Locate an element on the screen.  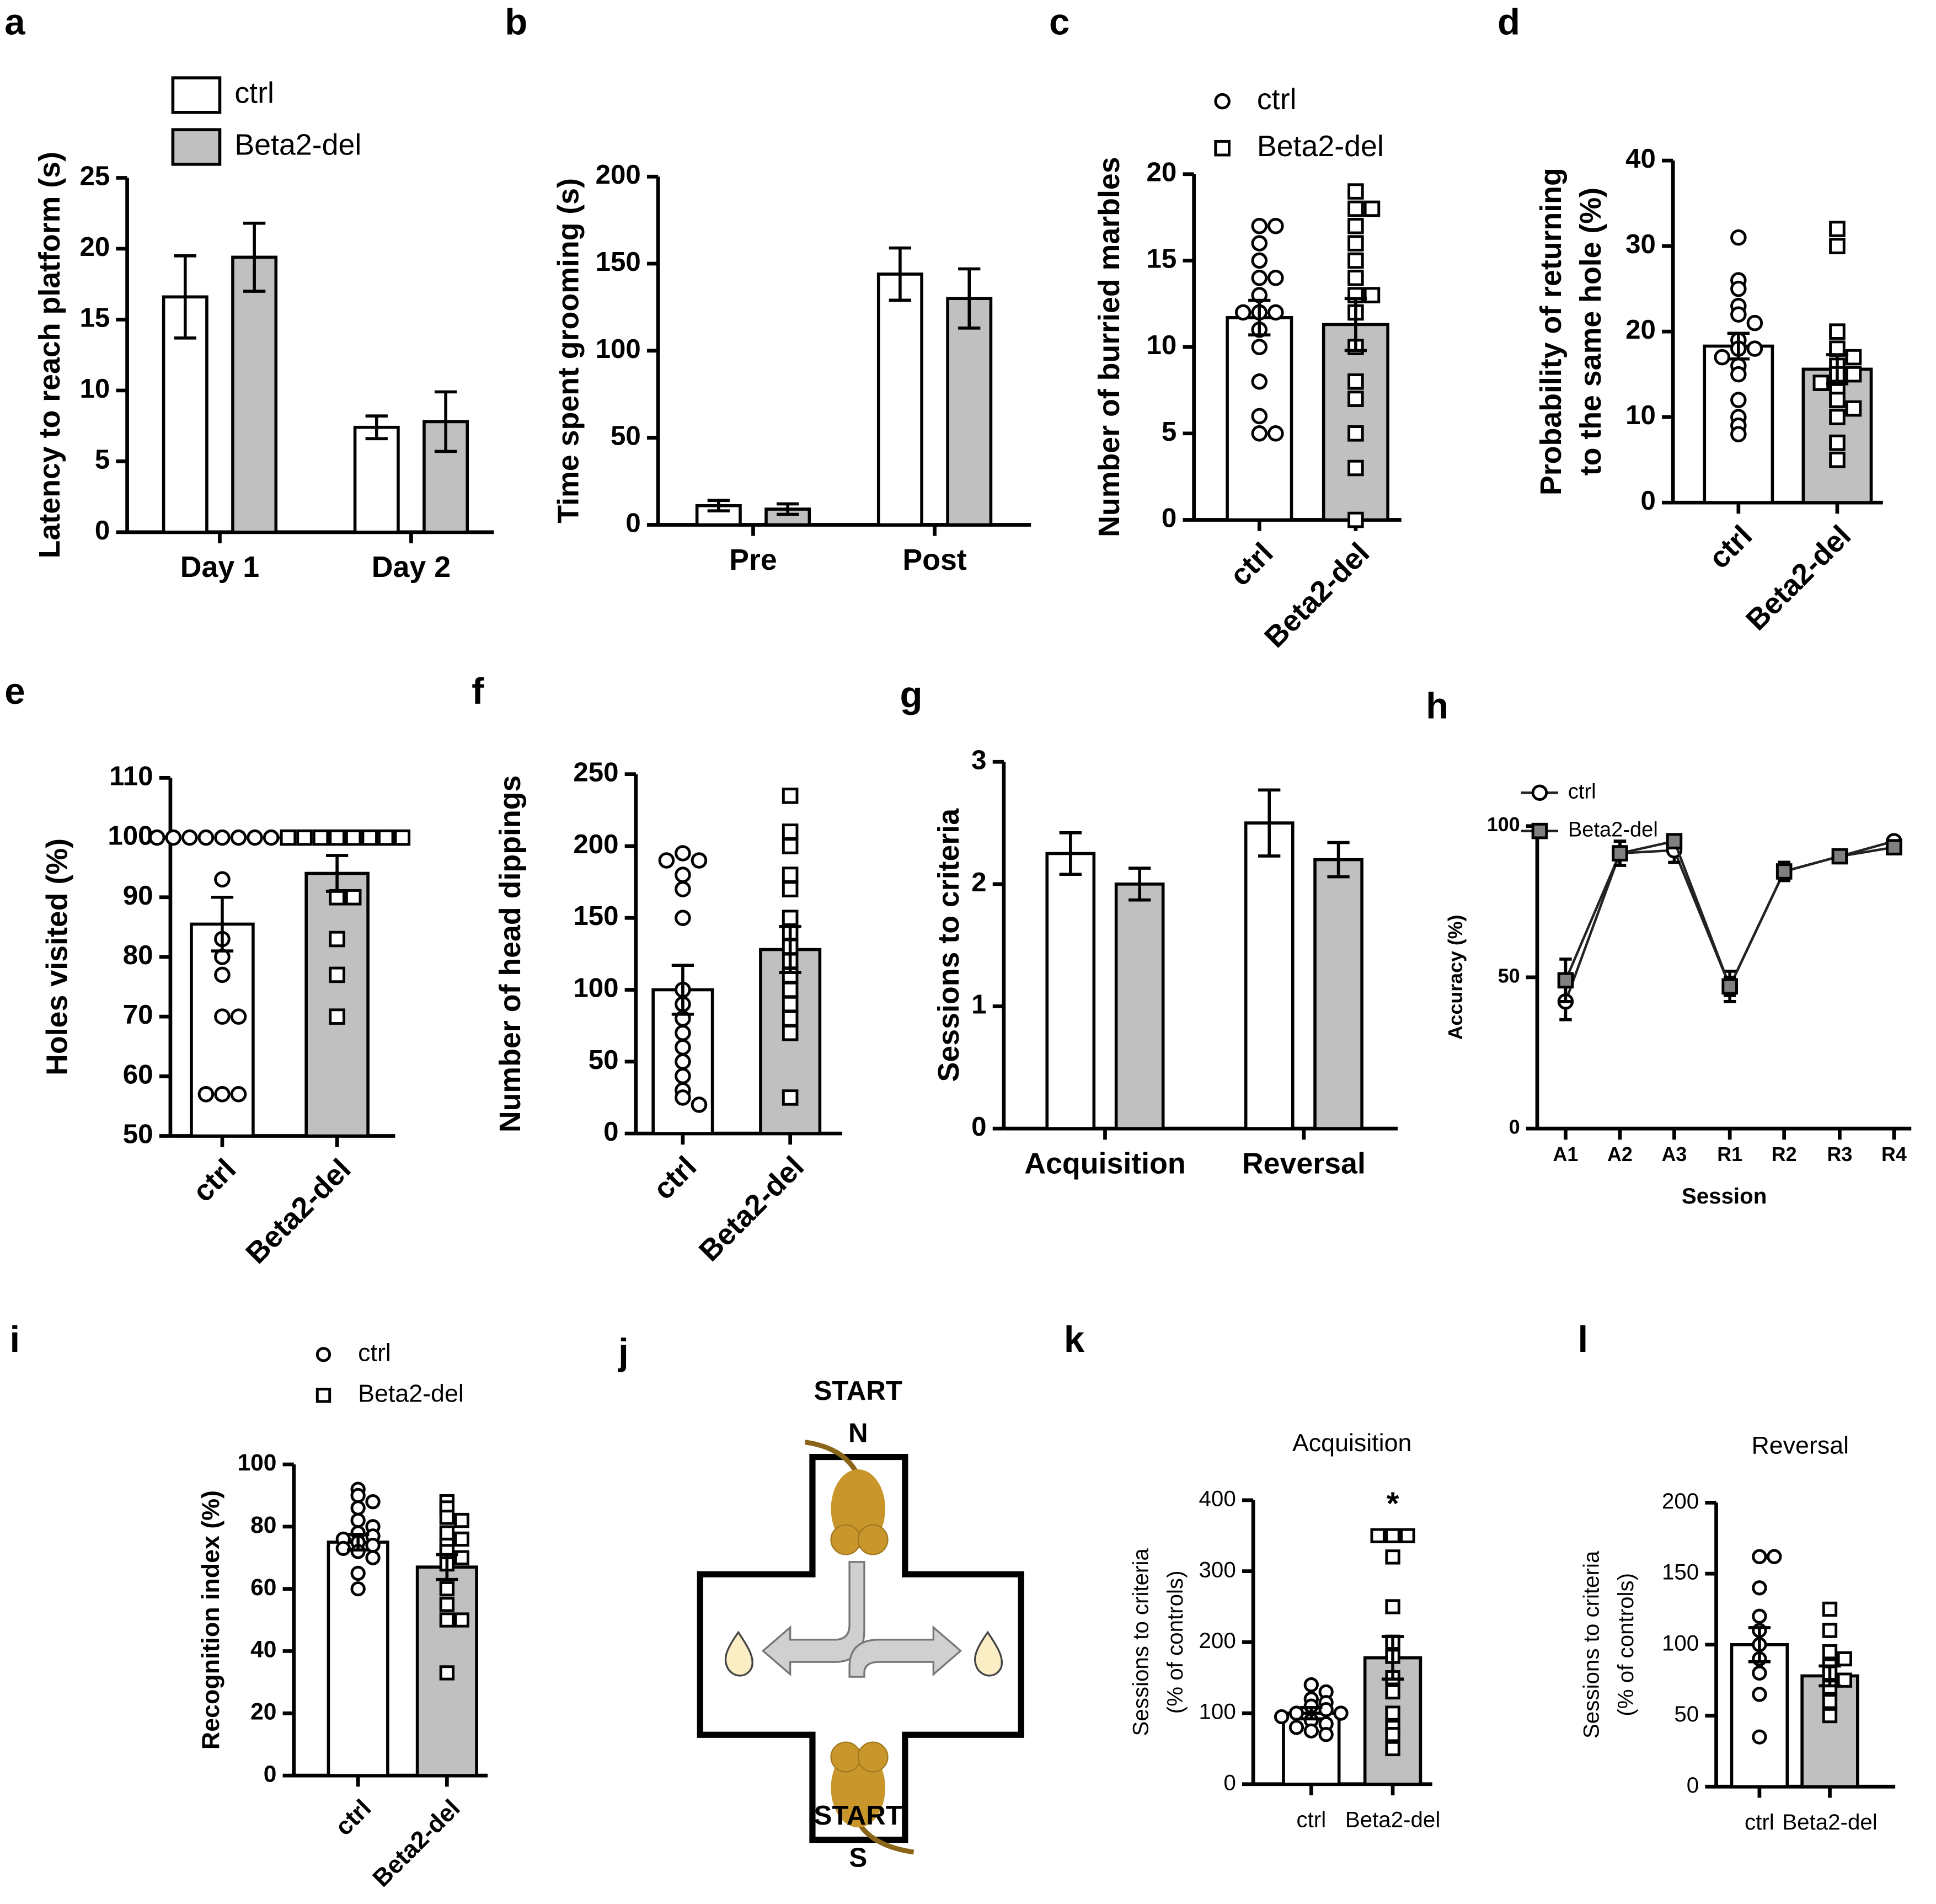
y-tick-label: 3 is located at coordinates (978, 760).